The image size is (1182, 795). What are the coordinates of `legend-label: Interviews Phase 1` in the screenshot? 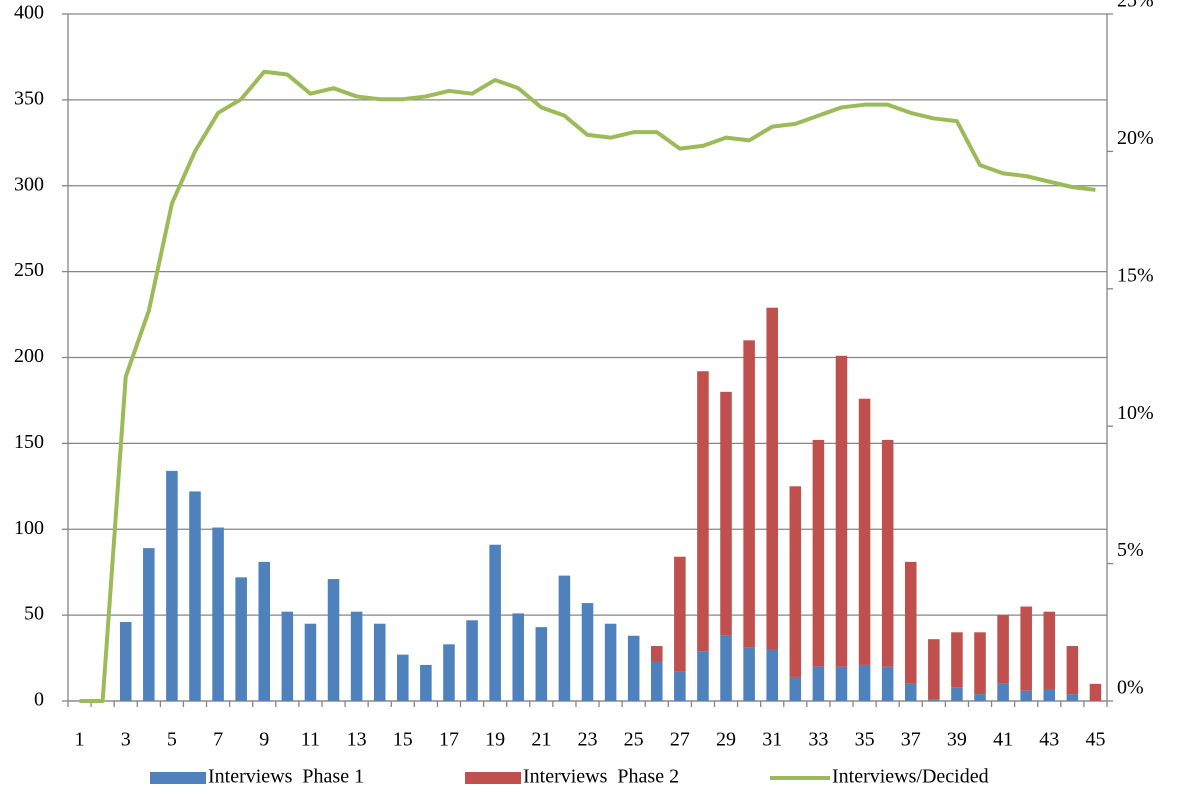 It's located at (286, 777).